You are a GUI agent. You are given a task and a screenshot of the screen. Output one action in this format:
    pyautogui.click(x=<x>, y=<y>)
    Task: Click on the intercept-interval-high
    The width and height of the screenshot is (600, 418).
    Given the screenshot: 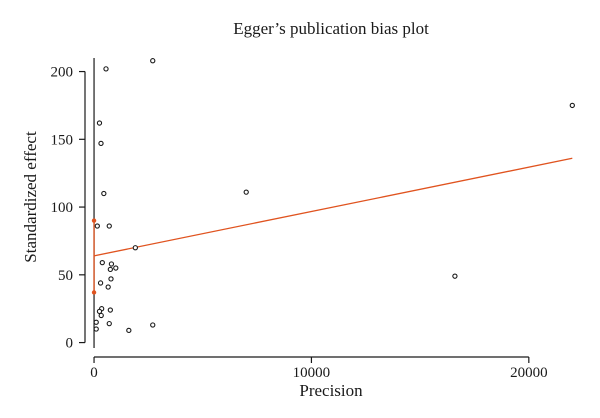 What is the action you would take?
    pyautogui.click(x=94, y=220)
    